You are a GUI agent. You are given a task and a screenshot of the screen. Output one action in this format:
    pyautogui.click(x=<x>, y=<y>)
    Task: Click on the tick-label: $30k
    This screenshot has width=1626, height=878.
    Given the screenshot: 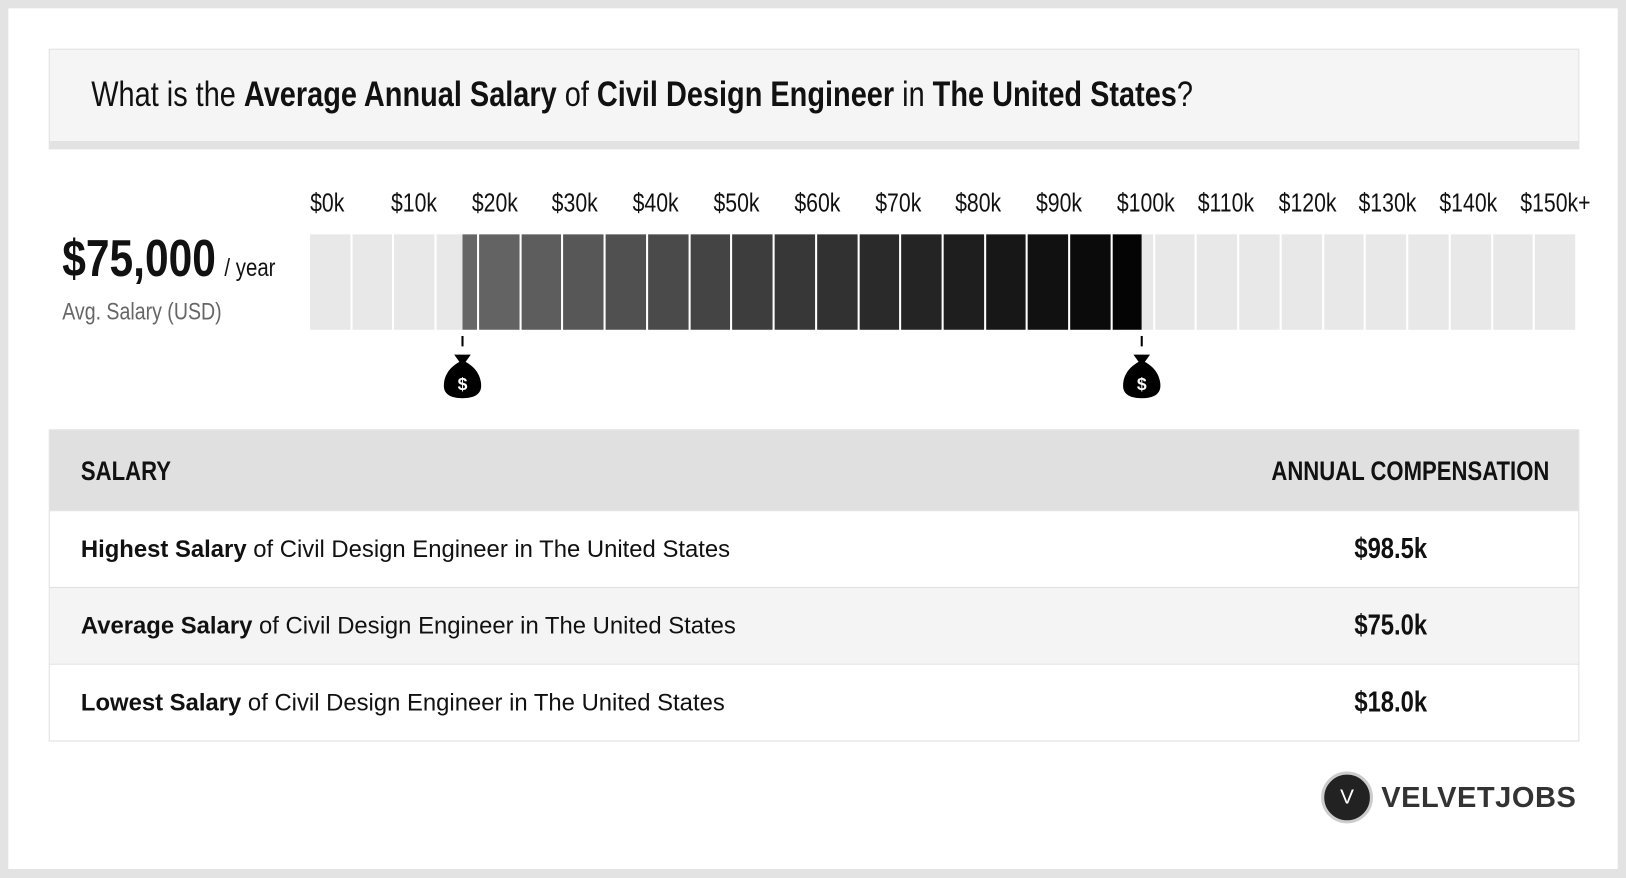 What is the action you would take?
    pyautogui.click(x=575, y=203)
    